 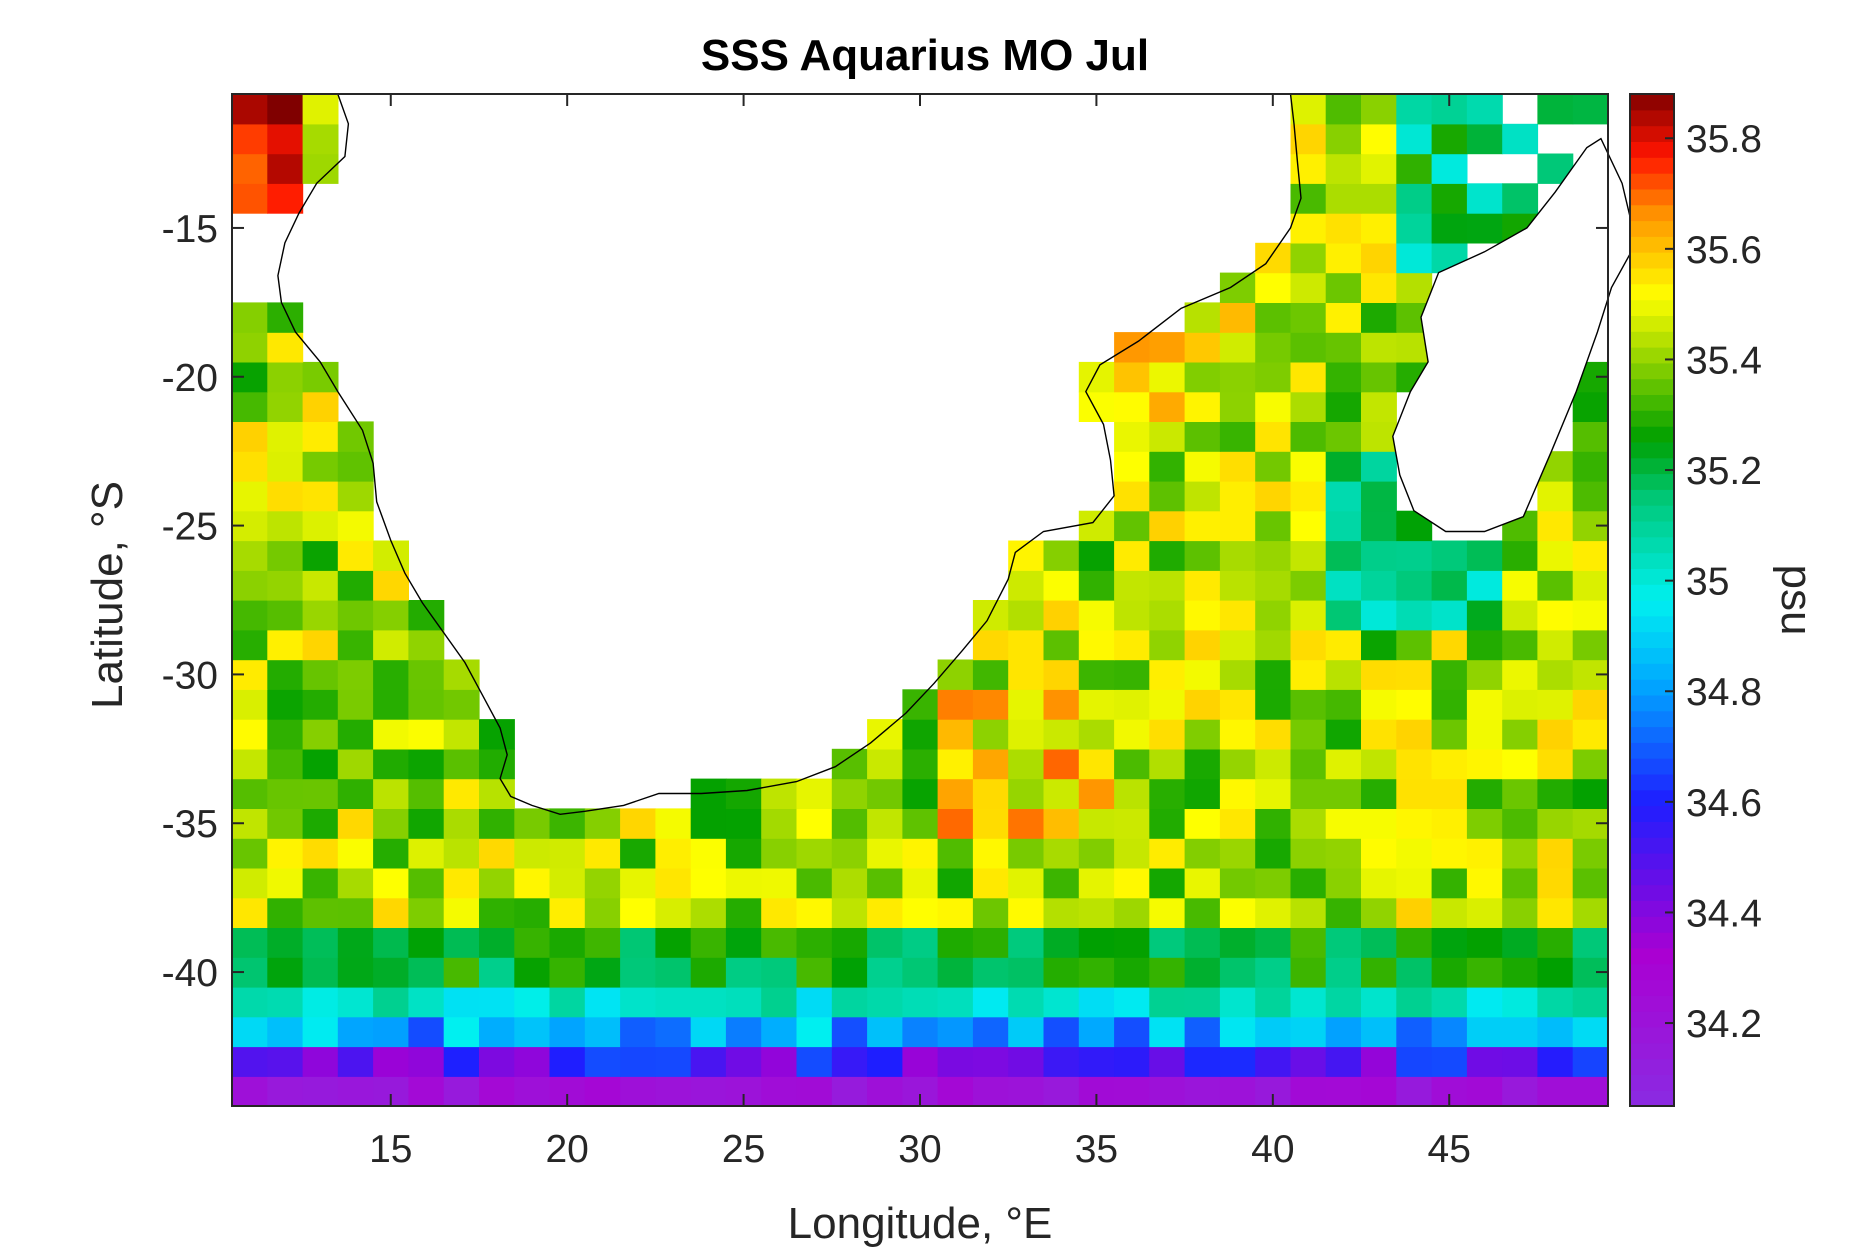 I want to click on colorbar-tick-label: 34.2, so click(x=1724, y=1024).